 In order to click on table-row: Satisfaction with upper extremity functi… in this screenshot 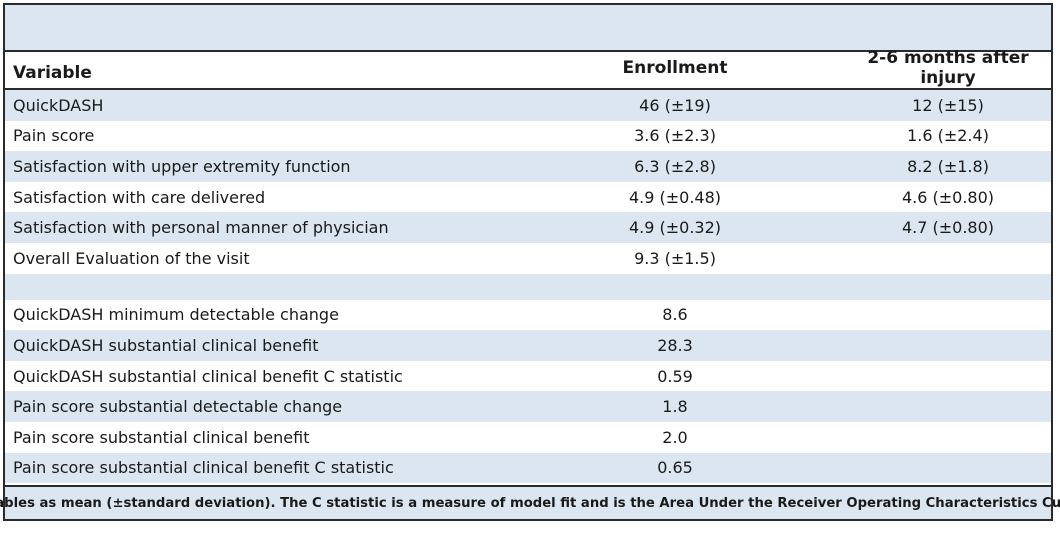, I will do `click(528, 166)`.